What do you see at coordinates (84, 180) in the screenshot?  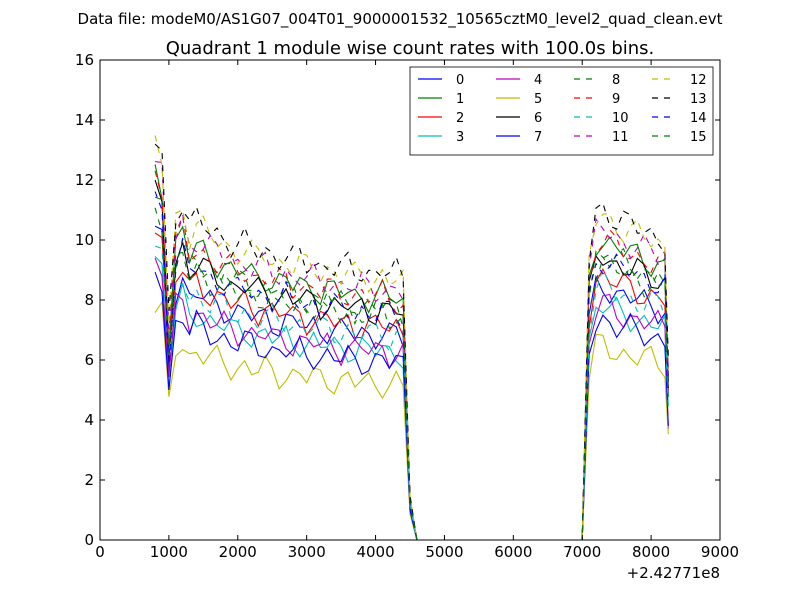 I see `y-tick-label: 12` at bounding box center [84, 180].